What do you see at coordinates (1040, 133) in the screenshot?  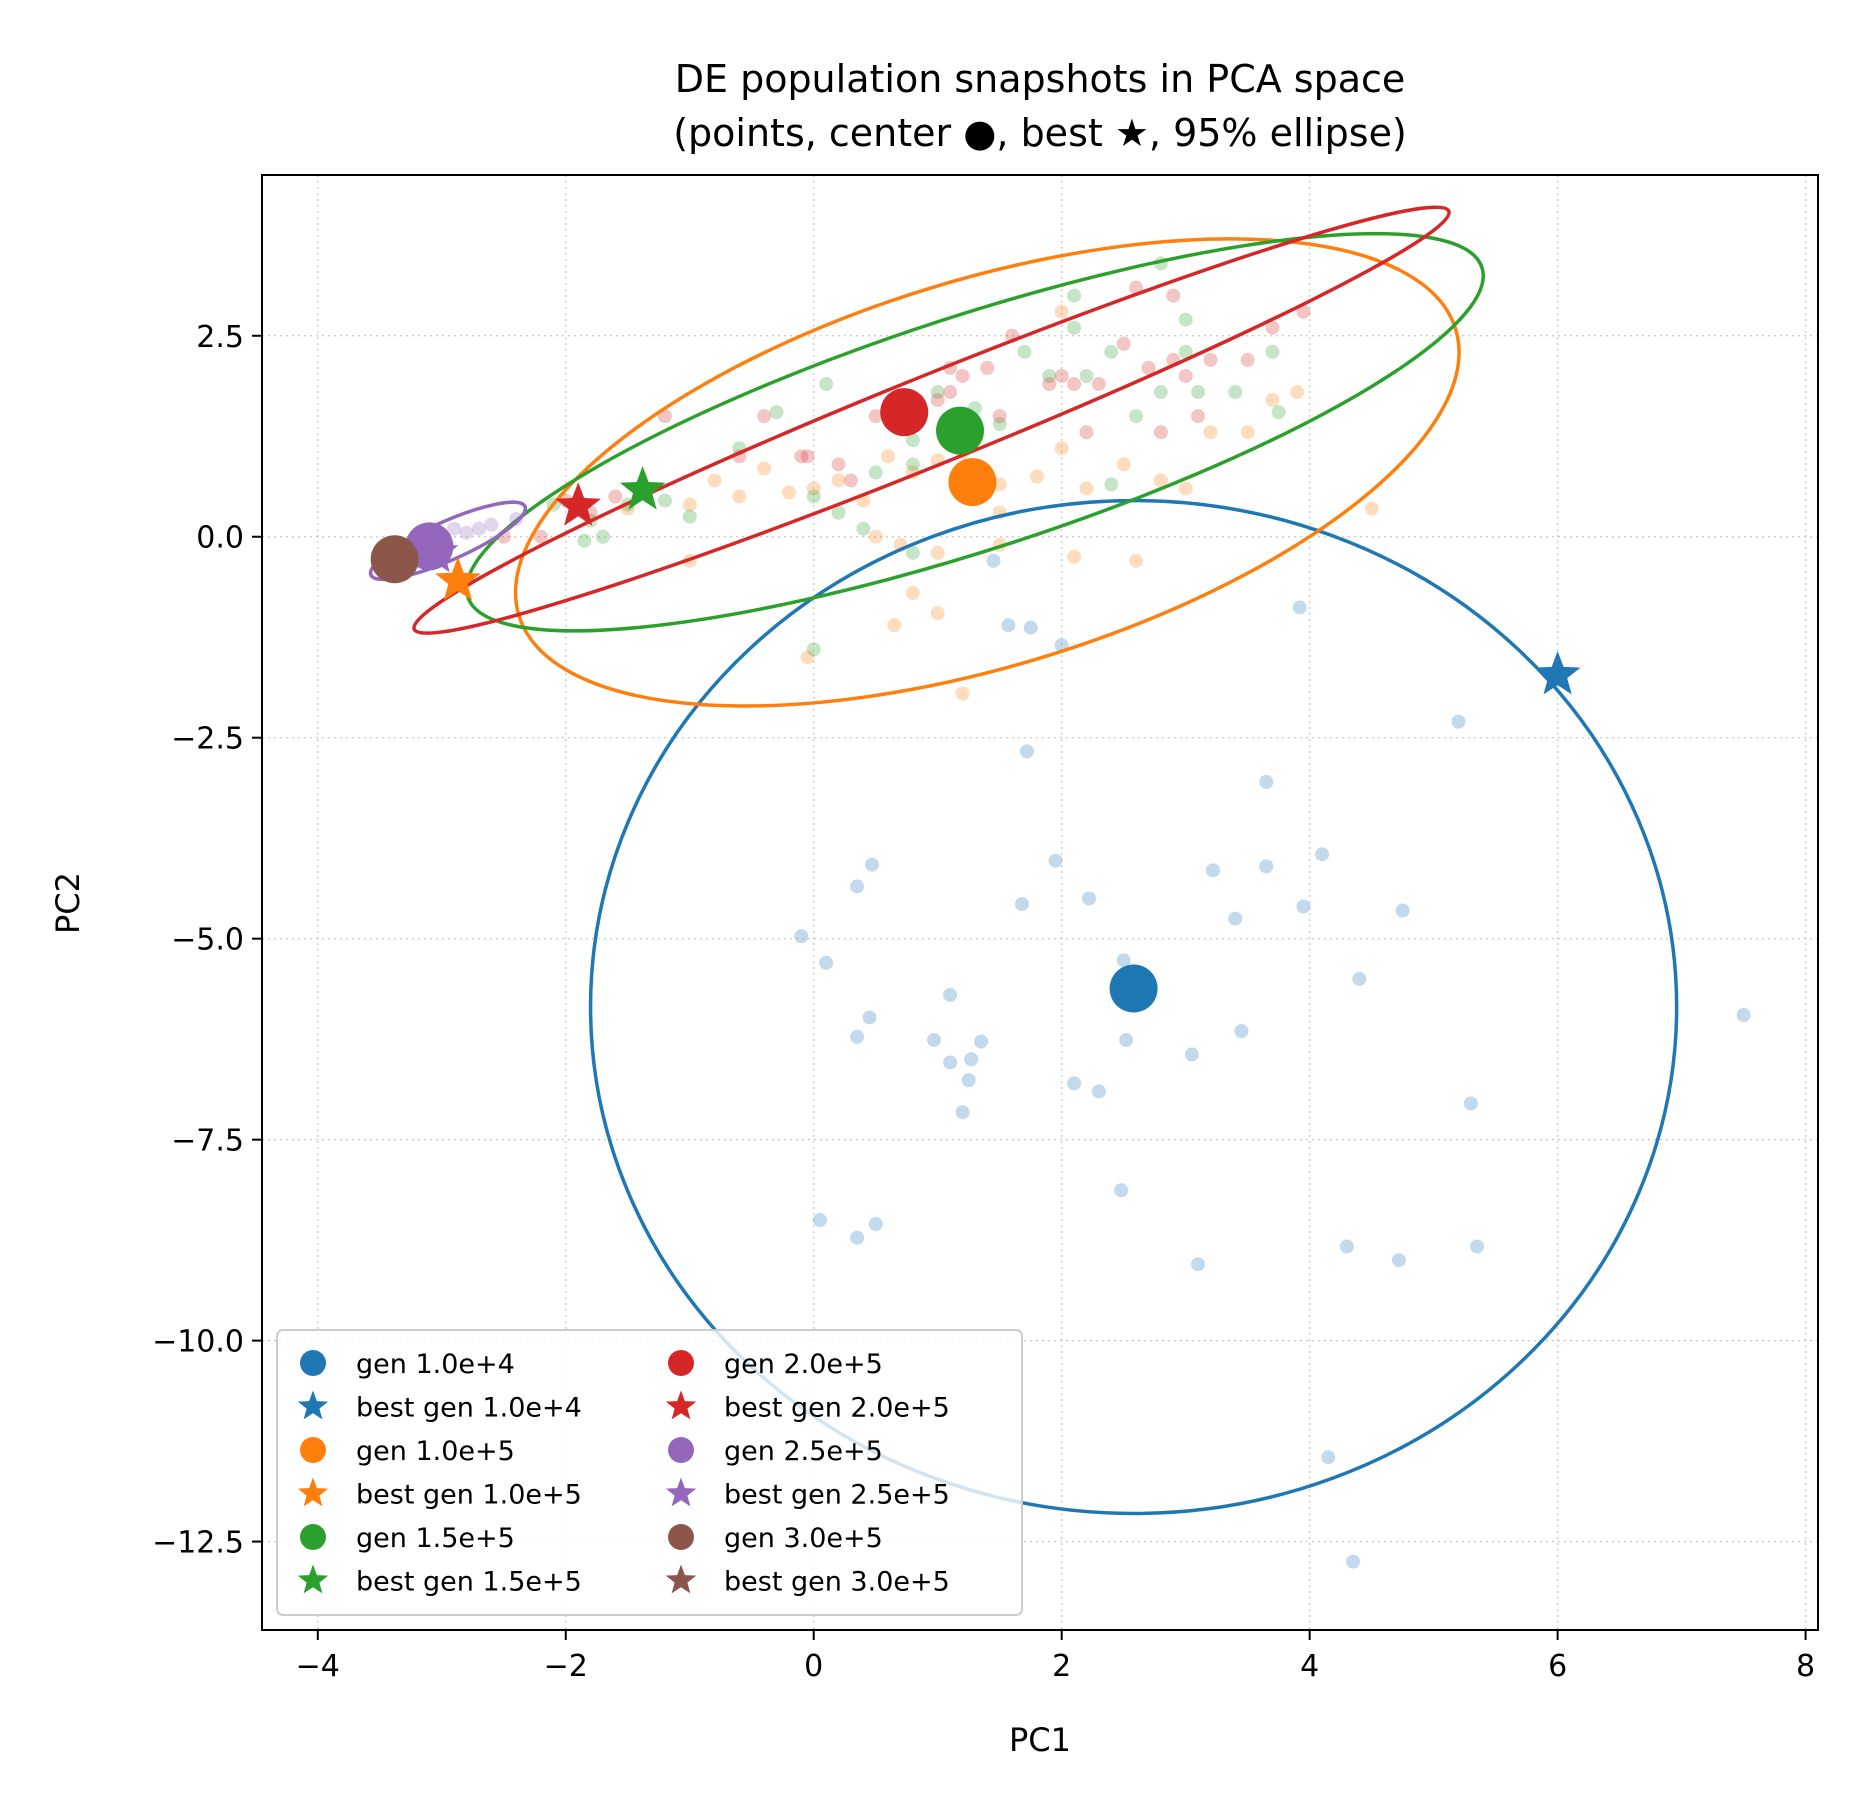 I see `chart-subtitle: (points, center ●, best ★, 95% ellipse)` at bounding box center [1040, 133].